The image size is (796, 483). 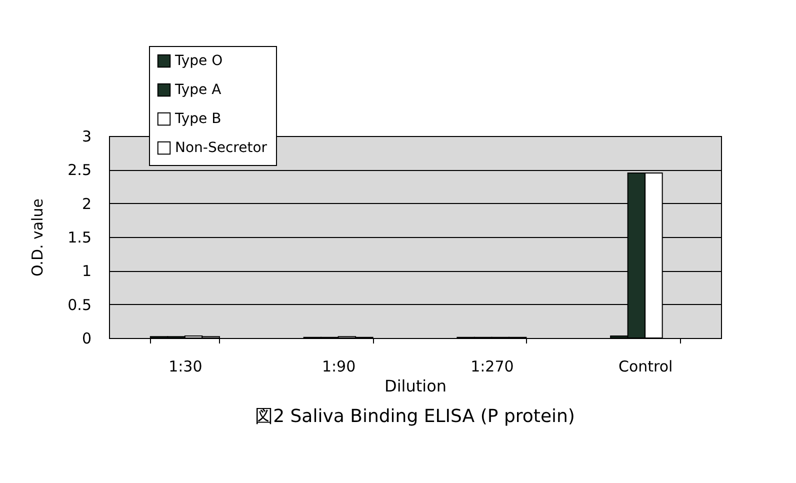 I want to click on legend-label: Type B, so click(x=198, y=119).